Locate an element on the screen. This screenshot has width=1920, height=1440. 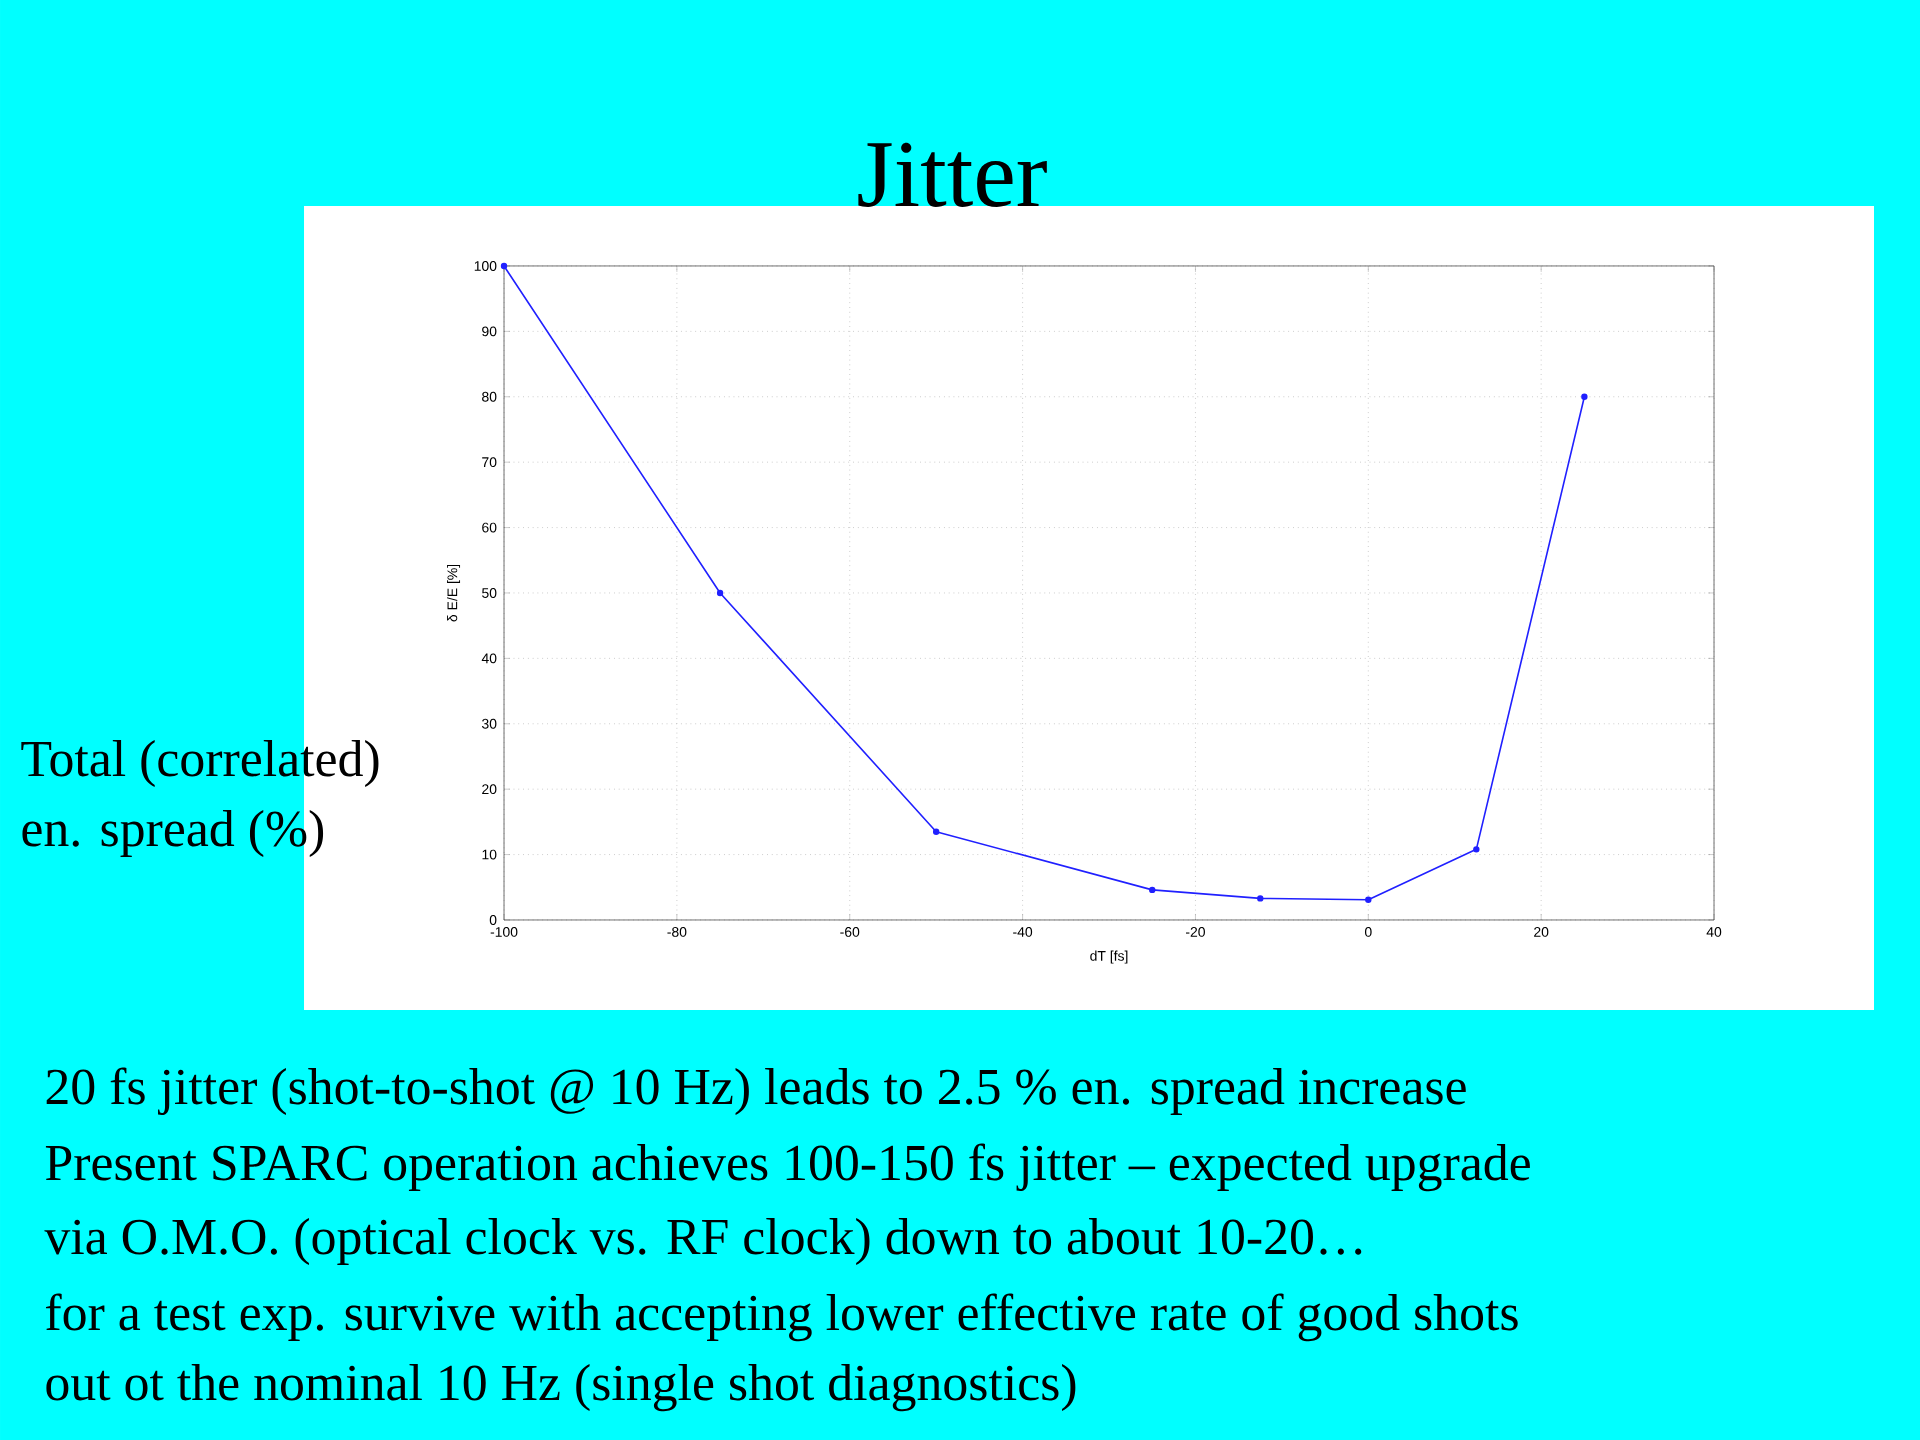
text: out ot the nominal 10 Hz (single shot diagnostics) is located at coordinates (561, 1388).